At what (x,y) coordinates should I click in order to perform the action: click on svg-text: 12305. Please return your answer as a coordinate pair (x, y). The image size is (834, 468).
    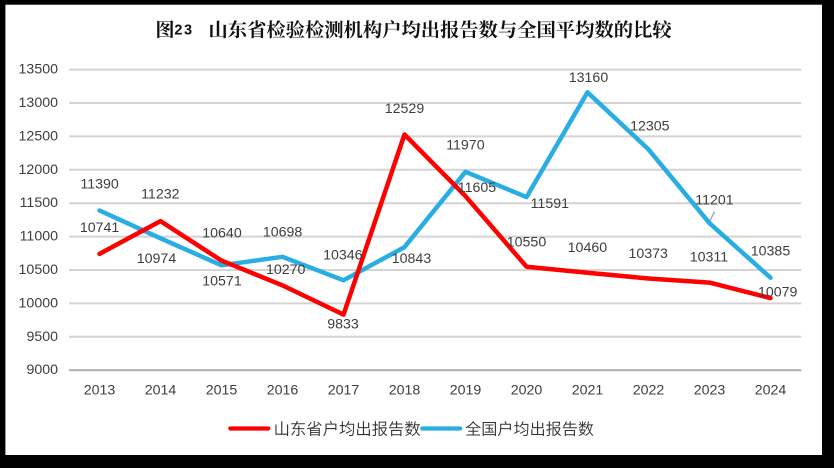
    Looking at the image, I should click on (650, 126).